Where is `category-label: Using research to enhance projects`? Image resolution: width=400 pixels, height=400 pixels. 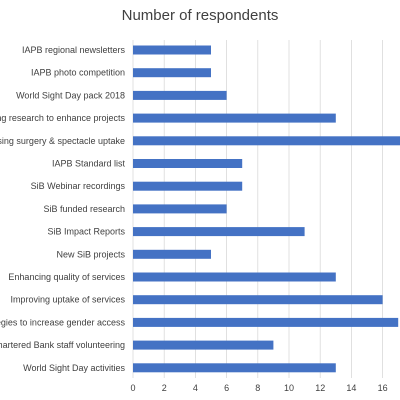 category-label: Using research to enhance projects is located at coordinates (62, 118).